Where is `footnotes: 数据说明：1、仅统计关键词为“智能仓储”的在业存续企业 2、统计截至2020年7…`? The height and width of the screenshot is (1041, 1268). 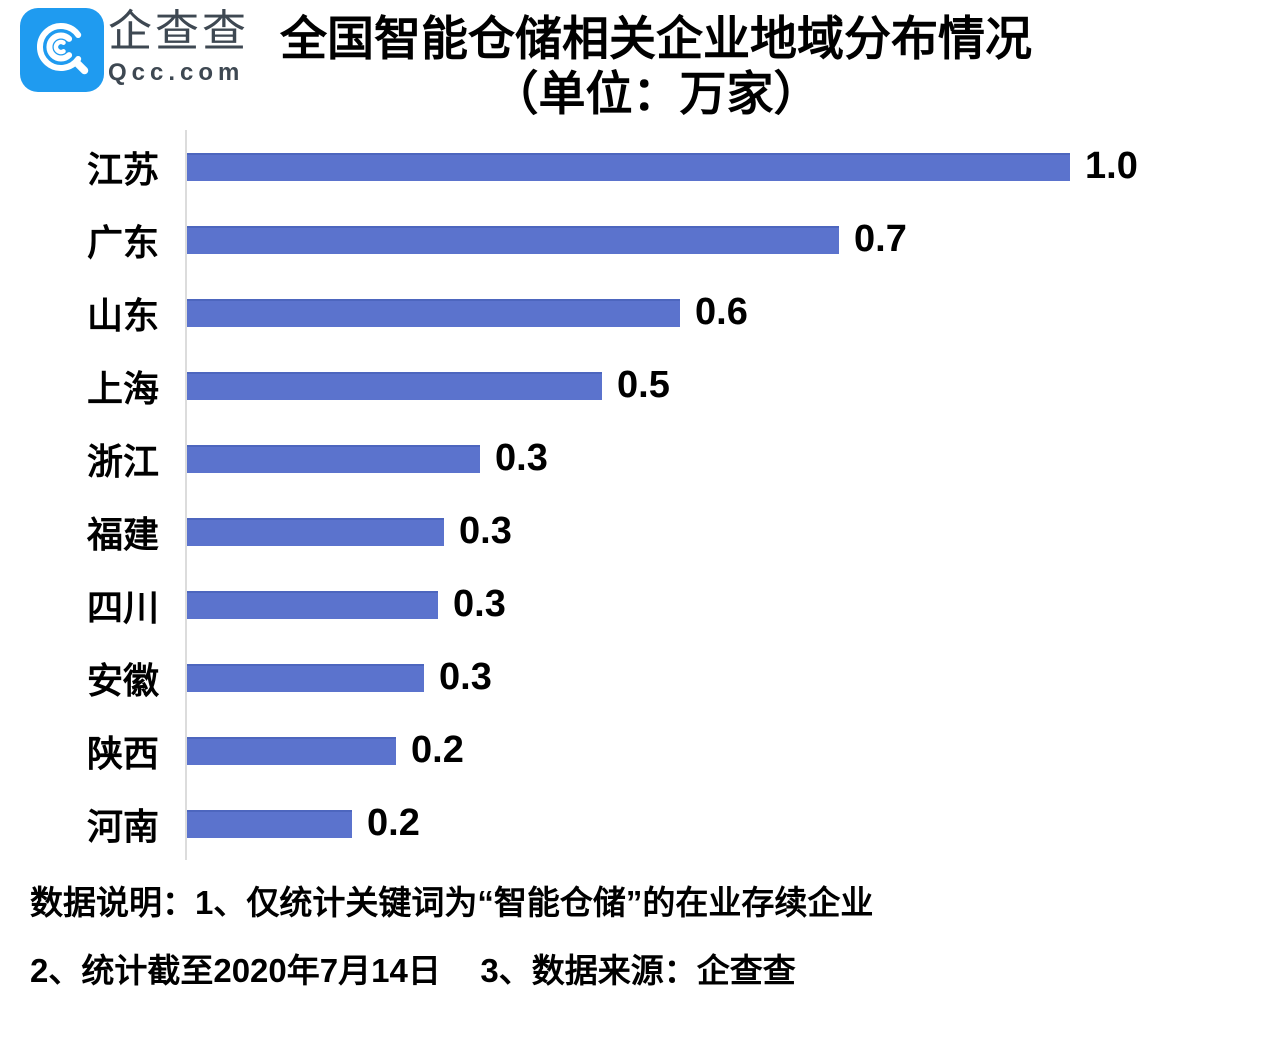
footnotes: 数据说明：1、仅统计关键词为“智能仓储”的在业存续企业 2、统计截至2020年7… is located at coordinates (451, 937).